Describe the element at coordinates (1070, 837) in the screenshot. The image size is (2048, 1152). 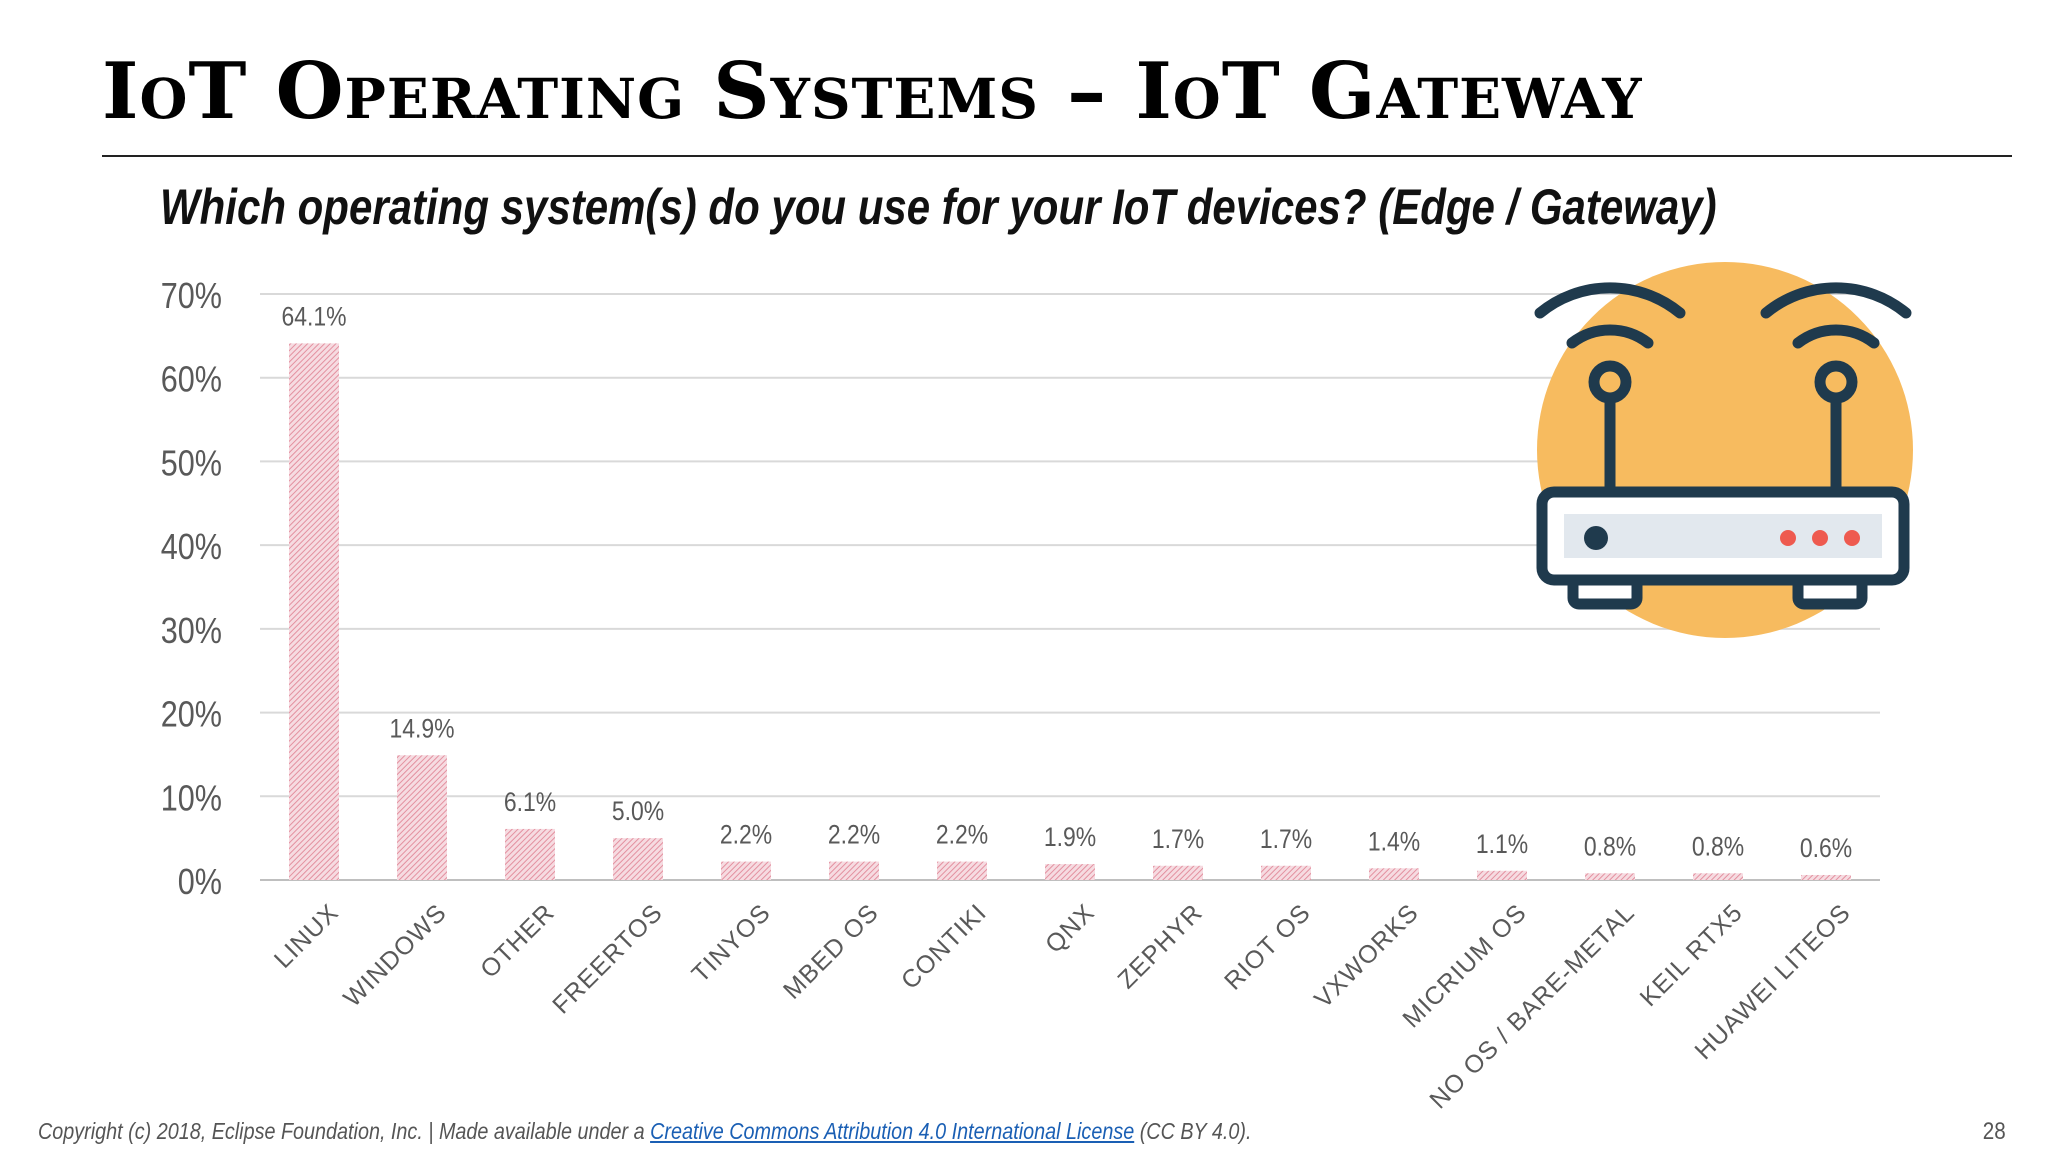
I see `data-label: 1.9%` at that location.